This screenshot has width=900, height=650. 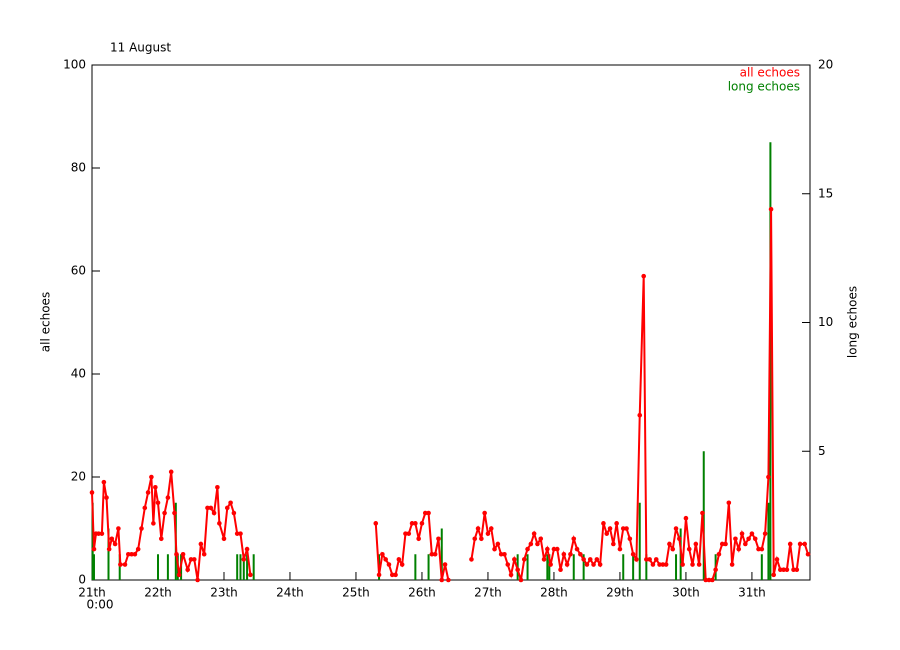 I want to click on y-tick-label: 60, so click(x=78, y=271).